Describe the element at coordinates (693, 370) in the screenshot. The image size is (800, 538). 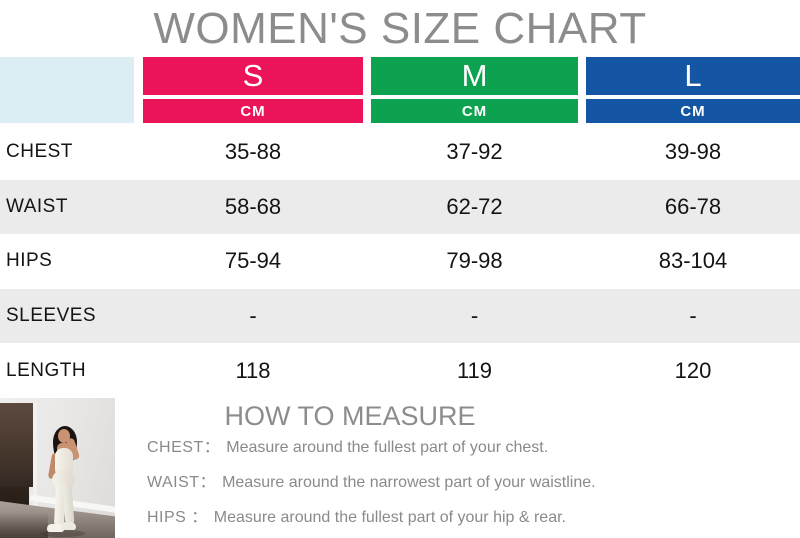
I see `cell-length-l: 120` at that location.